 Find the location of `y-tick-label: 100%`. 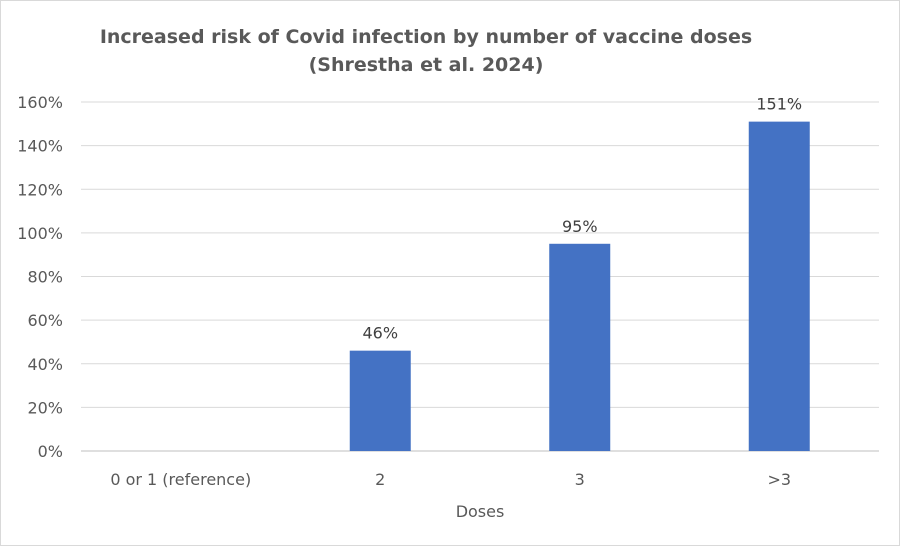

y-tick-label: 100% is located at coordinates (40, 233).